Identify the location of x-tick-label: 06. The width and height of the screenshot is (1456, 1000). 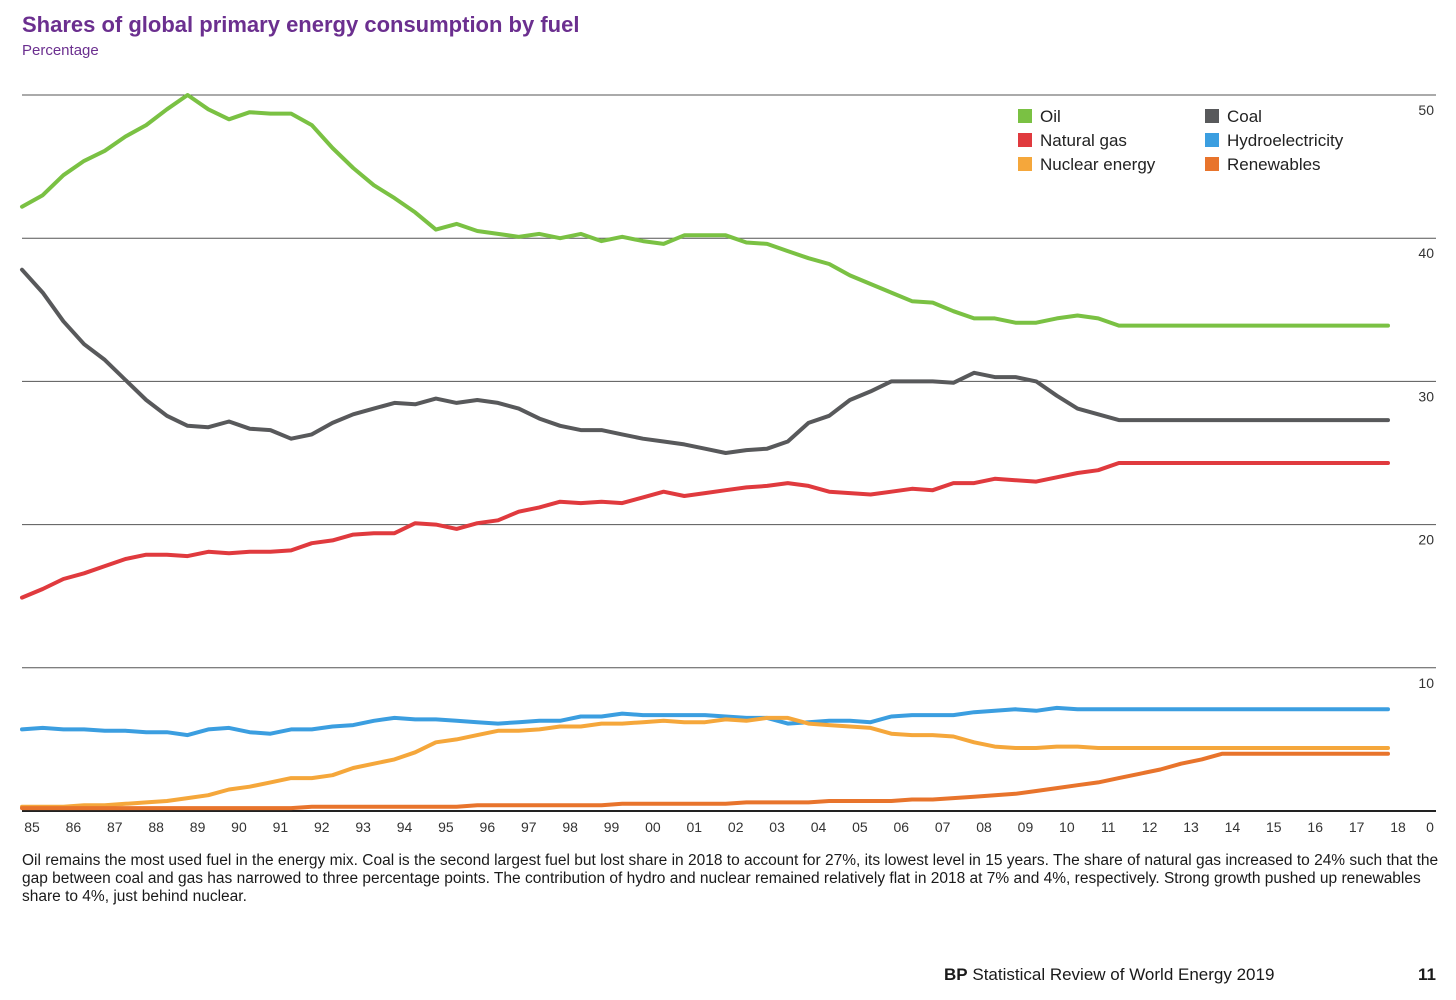
(901, 827).